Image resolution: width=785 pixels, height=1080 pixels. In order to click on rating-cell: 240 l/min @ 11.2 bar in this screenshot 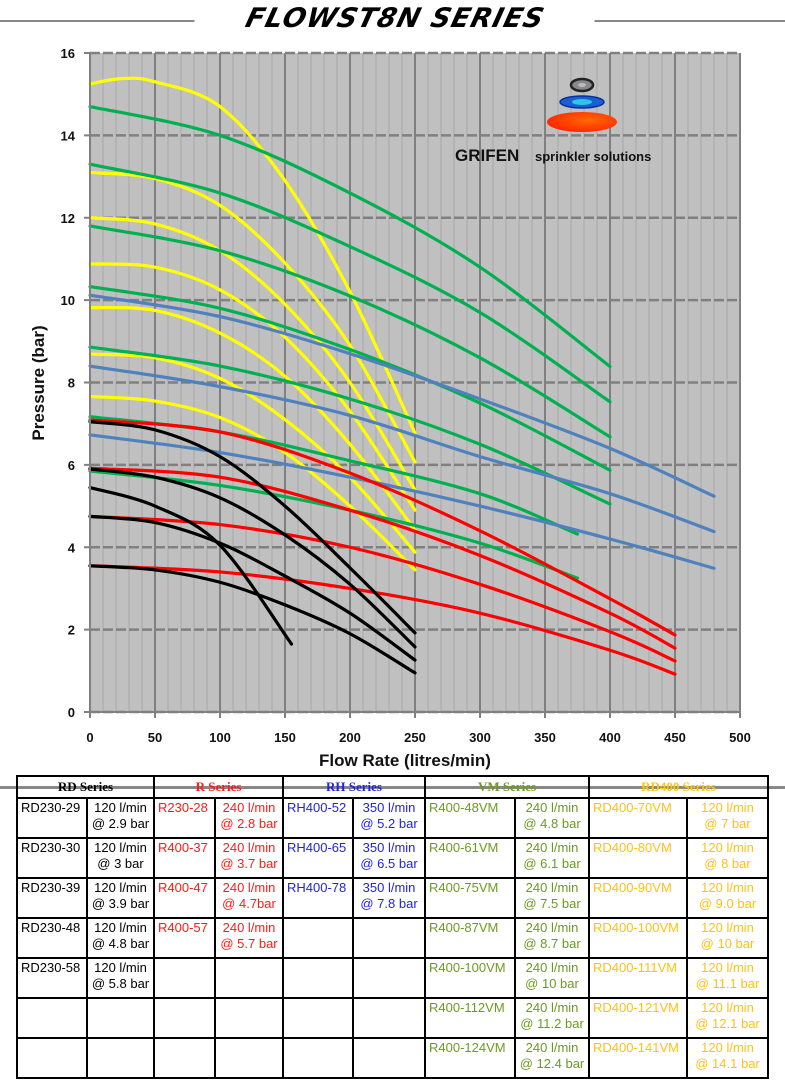, I will do `click(552, 1018)`.